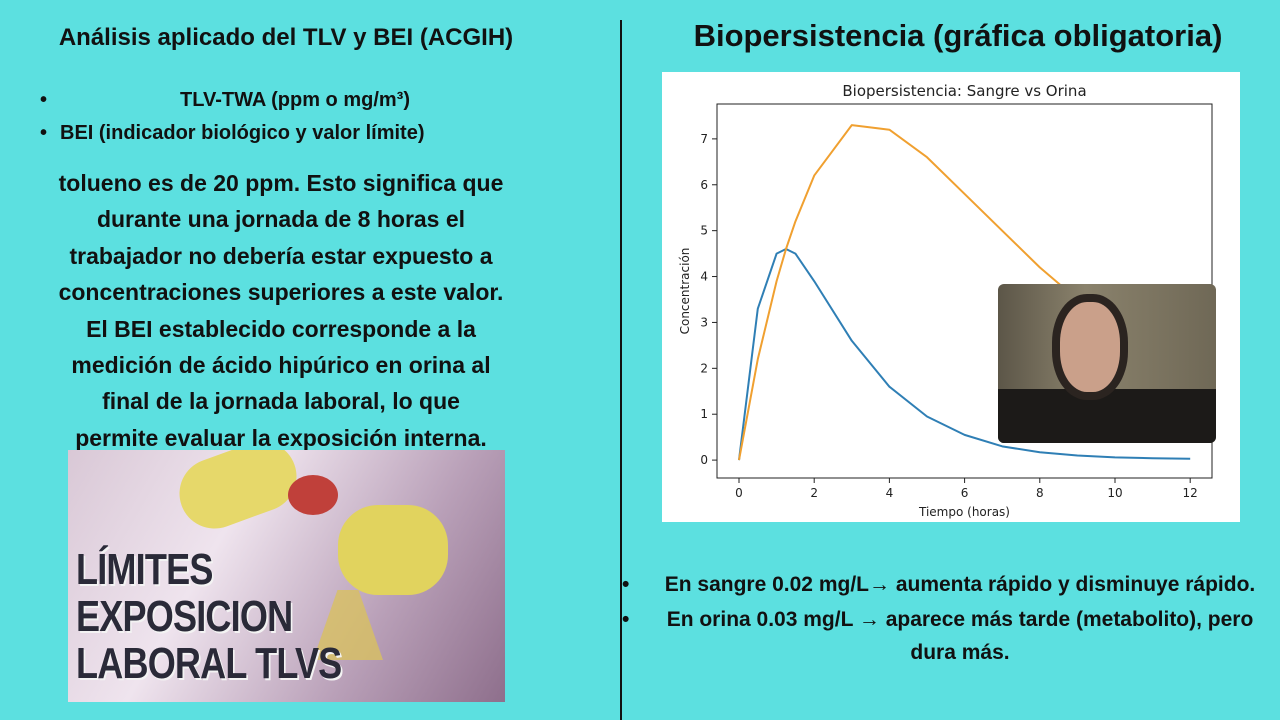  What do you see at coordinates (1114, 493) in the screenshot?
I see `x-tick-label: 10` at bounding box center [1114, 493].